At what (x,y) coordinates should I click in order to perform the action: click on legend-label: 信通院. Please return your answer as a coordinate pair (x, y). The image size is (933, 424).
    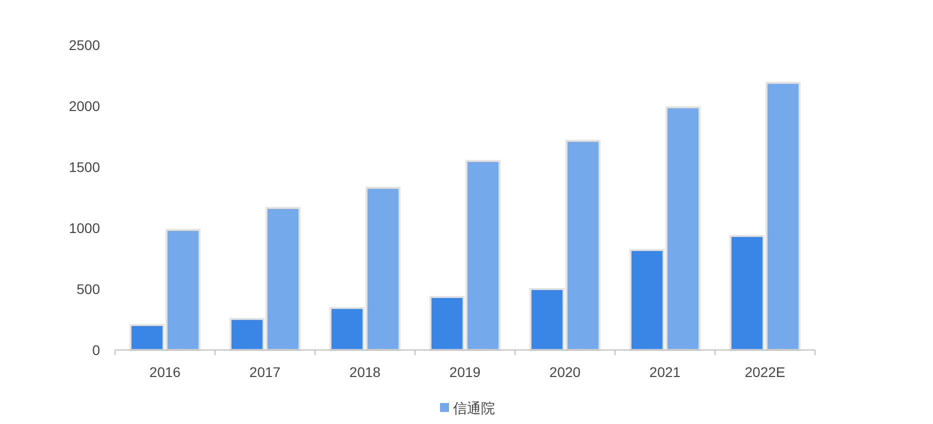
    Looking at the image, I should click on (474, 408).